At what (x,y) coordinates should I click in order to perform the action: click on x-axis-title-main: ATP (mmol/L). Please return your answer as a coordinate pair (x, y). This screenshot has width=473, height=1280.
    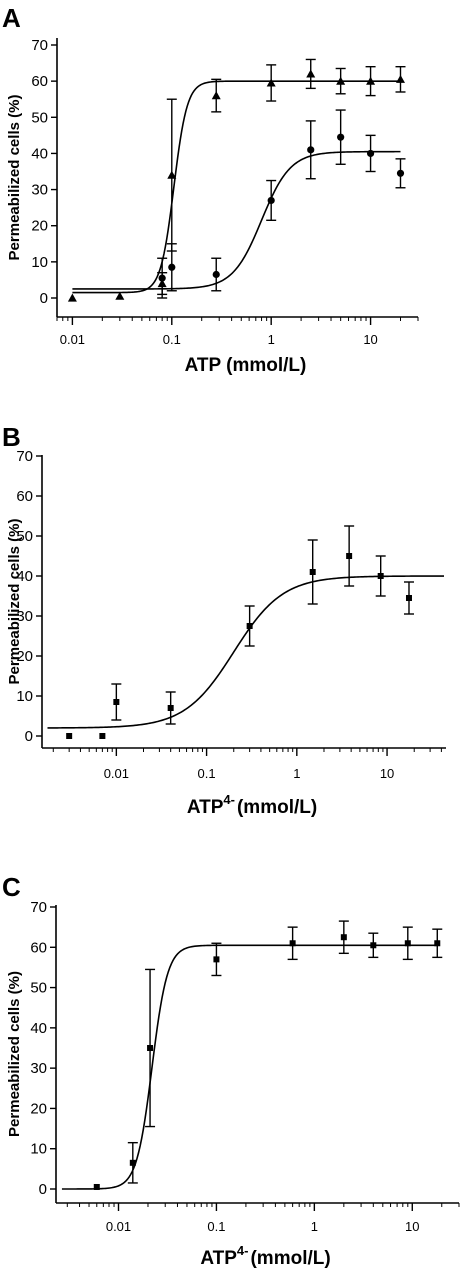
    Looking at the image, I should click on (246, 365).